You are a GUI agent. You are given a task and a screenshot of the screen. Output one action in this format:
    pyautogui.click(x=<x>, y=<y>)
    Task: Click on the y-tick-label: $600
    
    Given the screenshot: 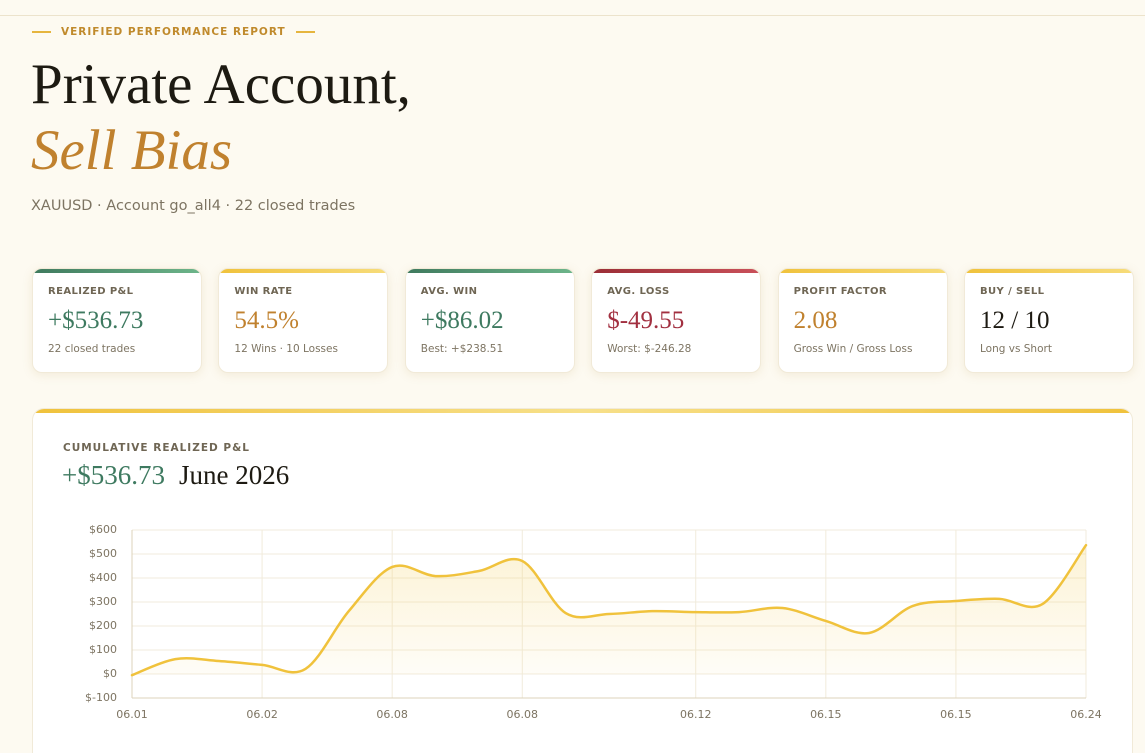 What is the action you would take?
    pyautogui.click(x=103, y=529)
    